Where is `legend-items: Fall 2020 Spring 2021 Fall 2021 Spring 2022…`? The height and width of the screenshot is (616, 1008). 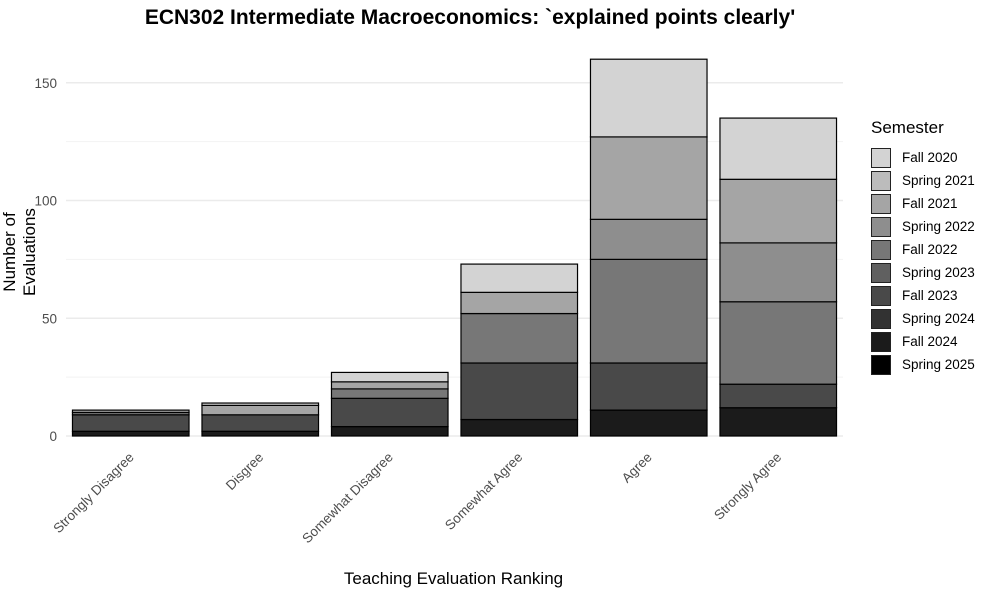
legend-items: Fall 2020 Spring 2021 Fall 2021 Spring 2022… is located at coordinates (923, 261).